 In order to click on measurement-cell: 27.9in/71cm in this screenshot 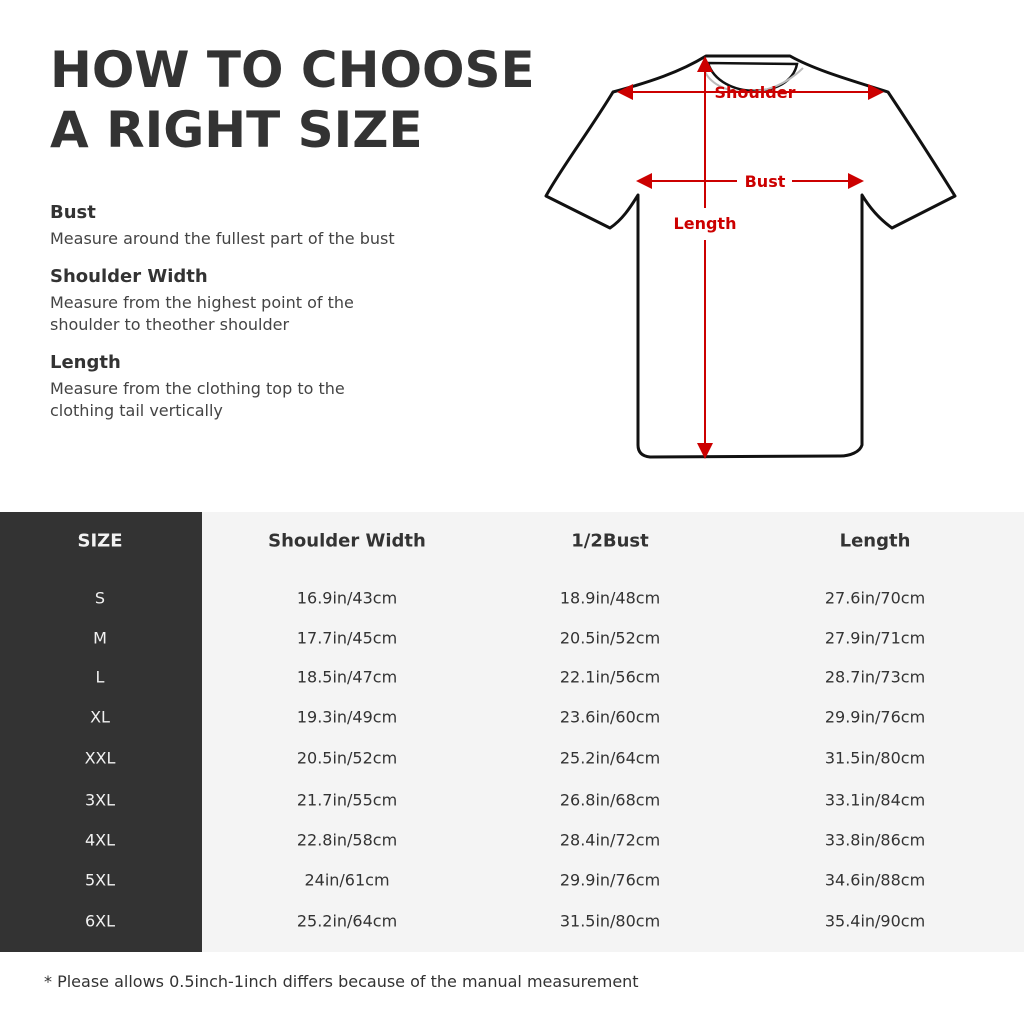, I will do `click(875, 638)`.